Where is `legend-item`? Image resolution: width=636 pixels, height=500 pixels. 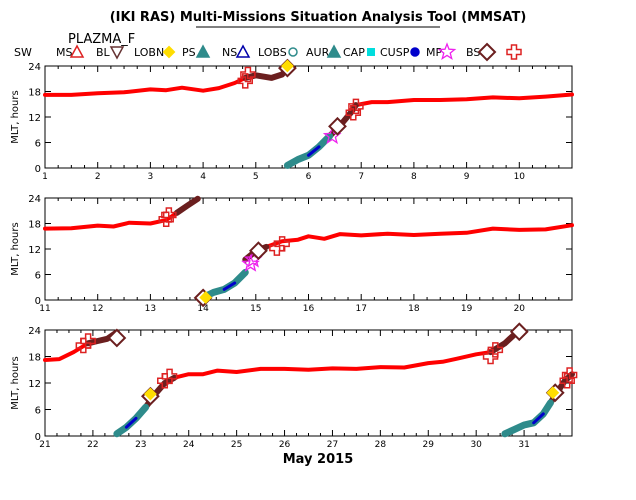 legend-item is located at coordinates (514, 52).